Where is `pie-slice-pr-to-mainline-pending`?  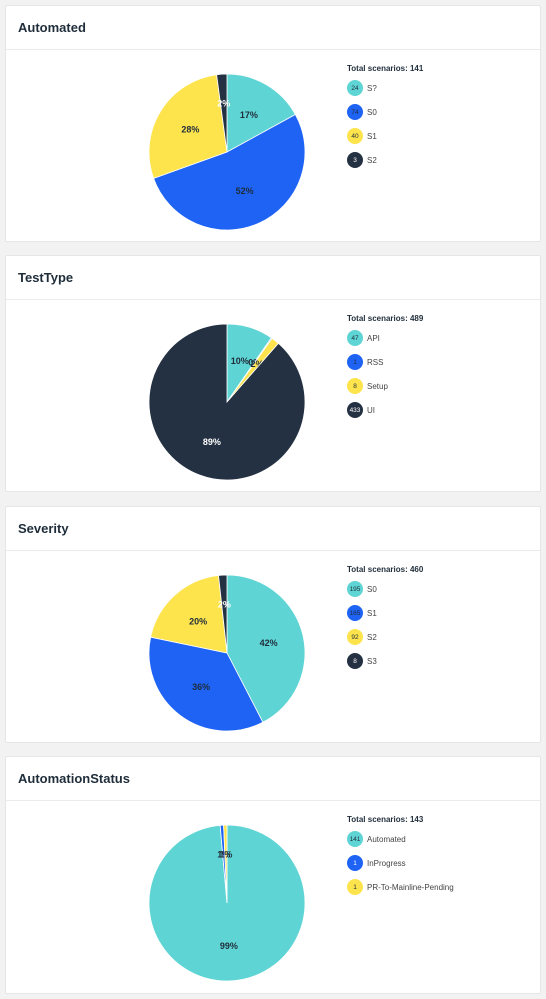
pie-slice-pr-to-mainline-pending is located at coordinates (225, 864).